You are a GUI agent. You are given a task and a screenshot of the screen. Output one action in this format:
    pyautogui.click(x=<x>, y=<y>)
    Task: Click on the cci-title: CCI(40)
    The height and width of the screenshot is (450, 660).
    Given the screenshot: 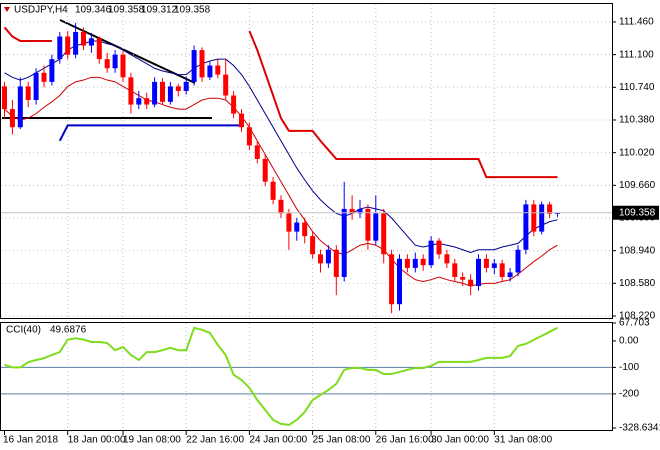 What is the action you would take?
    pyautogui.click(x=23, y=330)
    